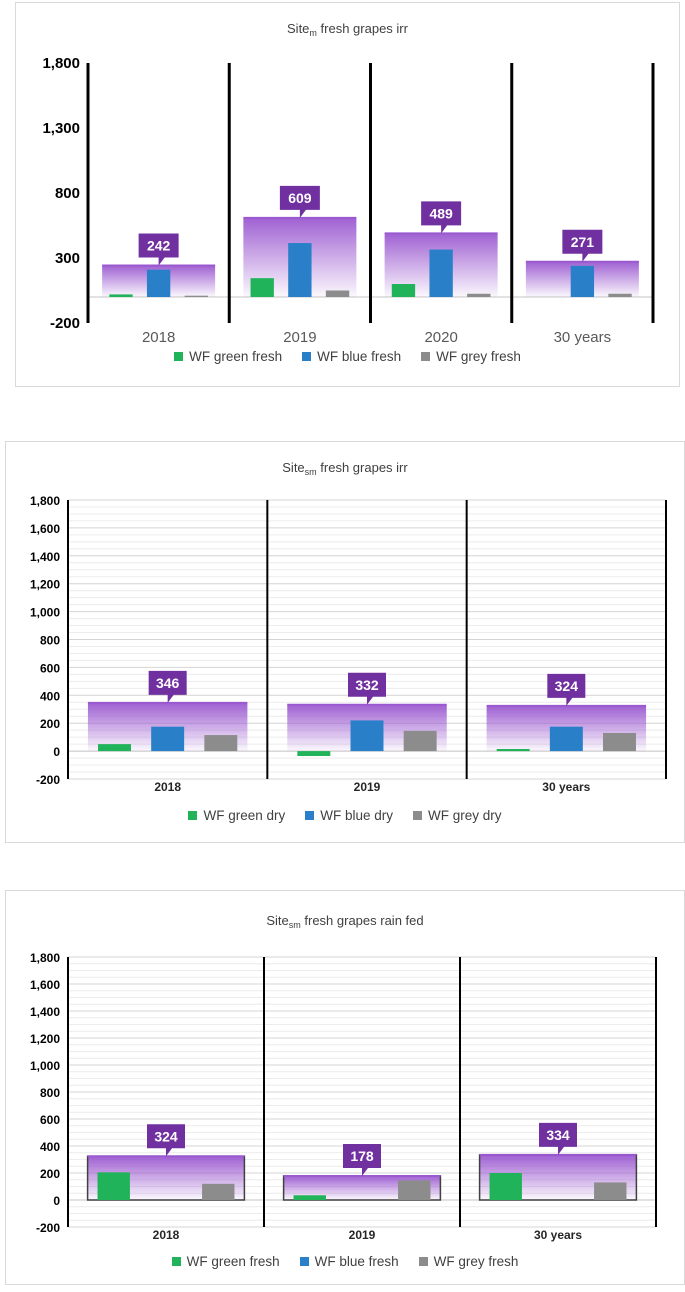 The image size is (685, 1292). What do you see at coordinates (67, 258) in the screenshot?
I see `y-tick-label: 300` at bounding box center [67, 258].